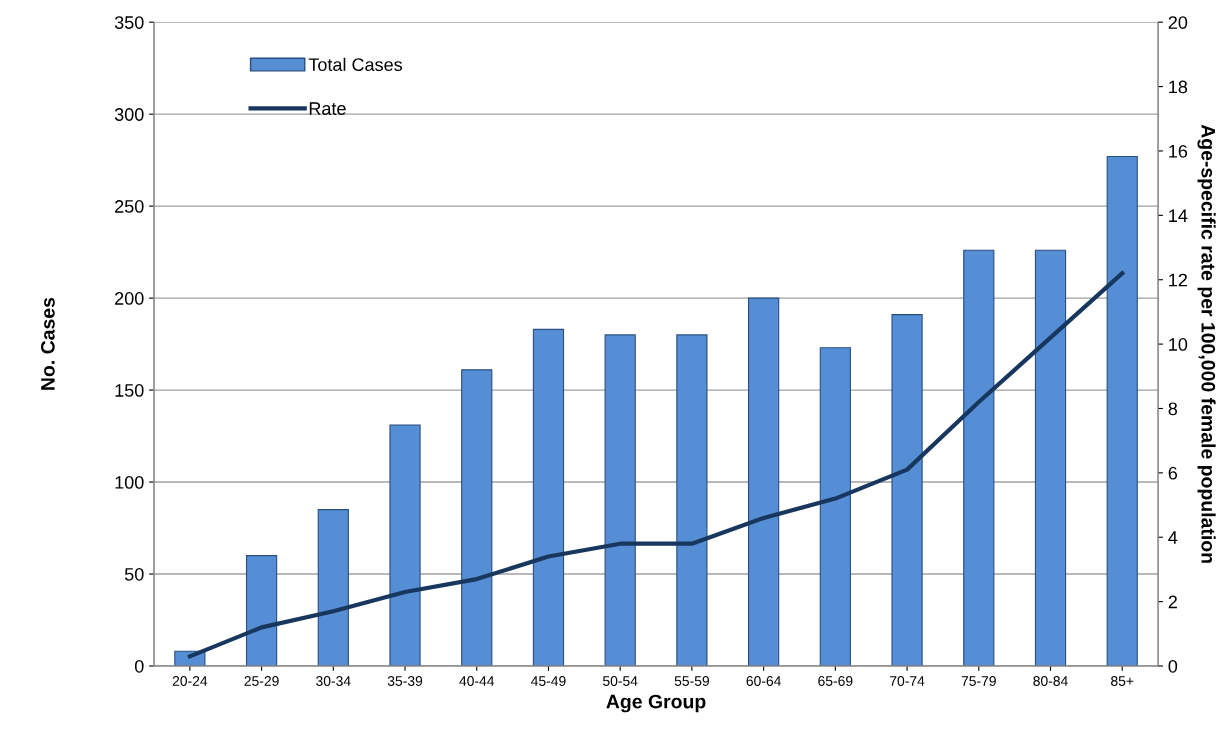 Image resolution: width=1232 pixels, height=740 pixels. I want to click on legend-label: Total Cases, so click(355, 64).